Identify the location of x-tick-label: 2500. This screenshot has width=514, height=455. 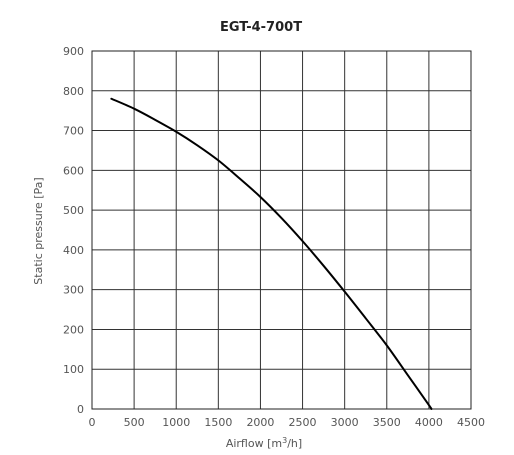
(303, 422).